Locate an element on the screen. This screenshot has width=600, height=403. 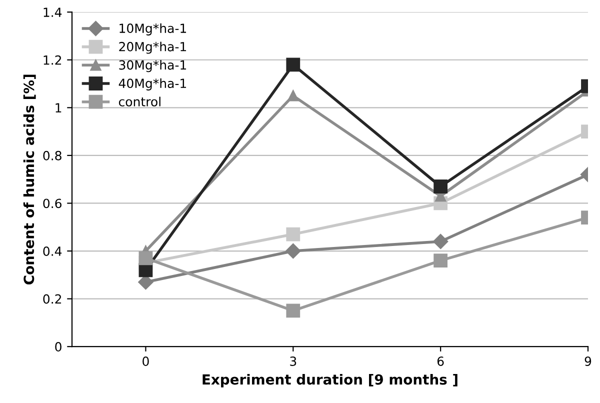
x-axis-title: Experiment duration [9 months ] is located at coordinates (330, 381).